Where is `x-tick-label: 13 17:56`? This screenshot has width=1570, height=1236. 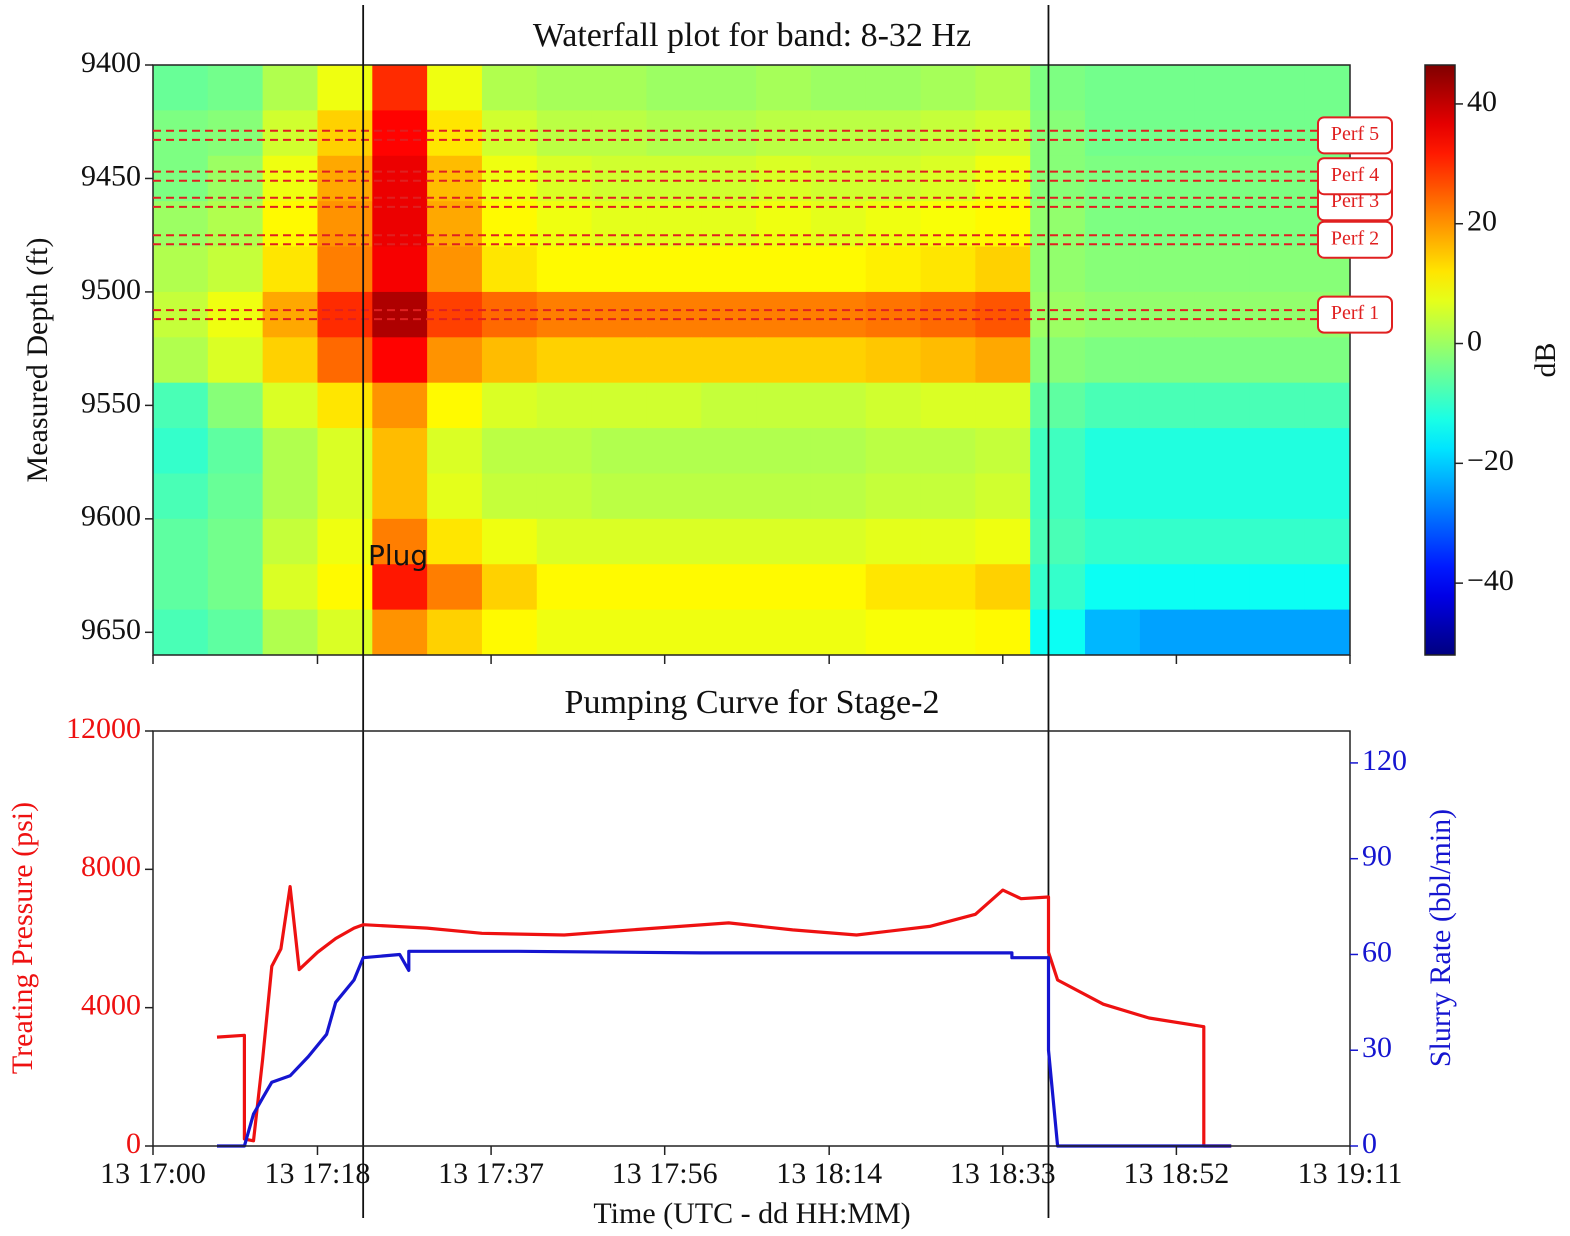 x-tick-label: 13 17:56 is located at coordinates (665, 1173).